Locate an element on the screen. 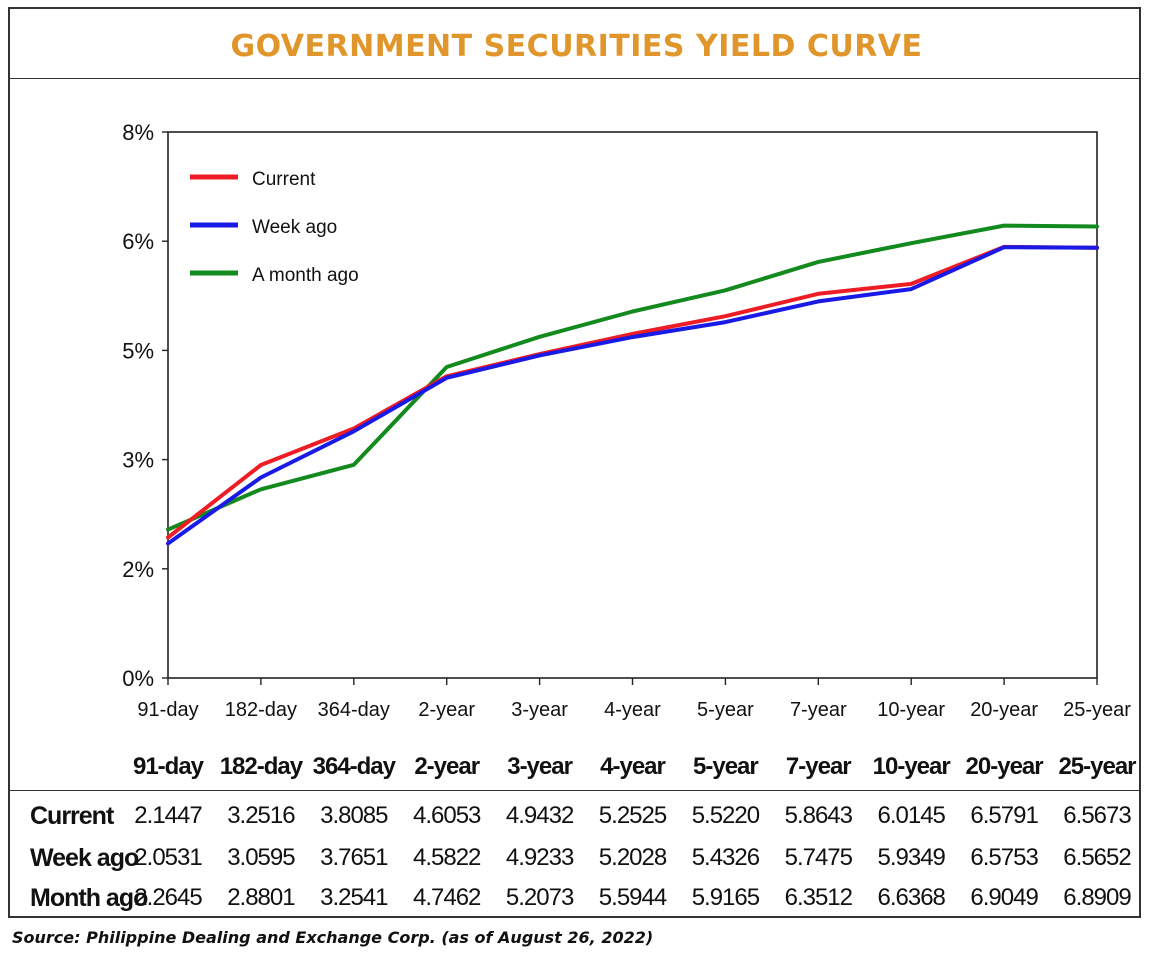 Image resolution: width=1152 pixels, height=954 pixels. table-cell: 6.8909 is located at coordinates (1097, 897).